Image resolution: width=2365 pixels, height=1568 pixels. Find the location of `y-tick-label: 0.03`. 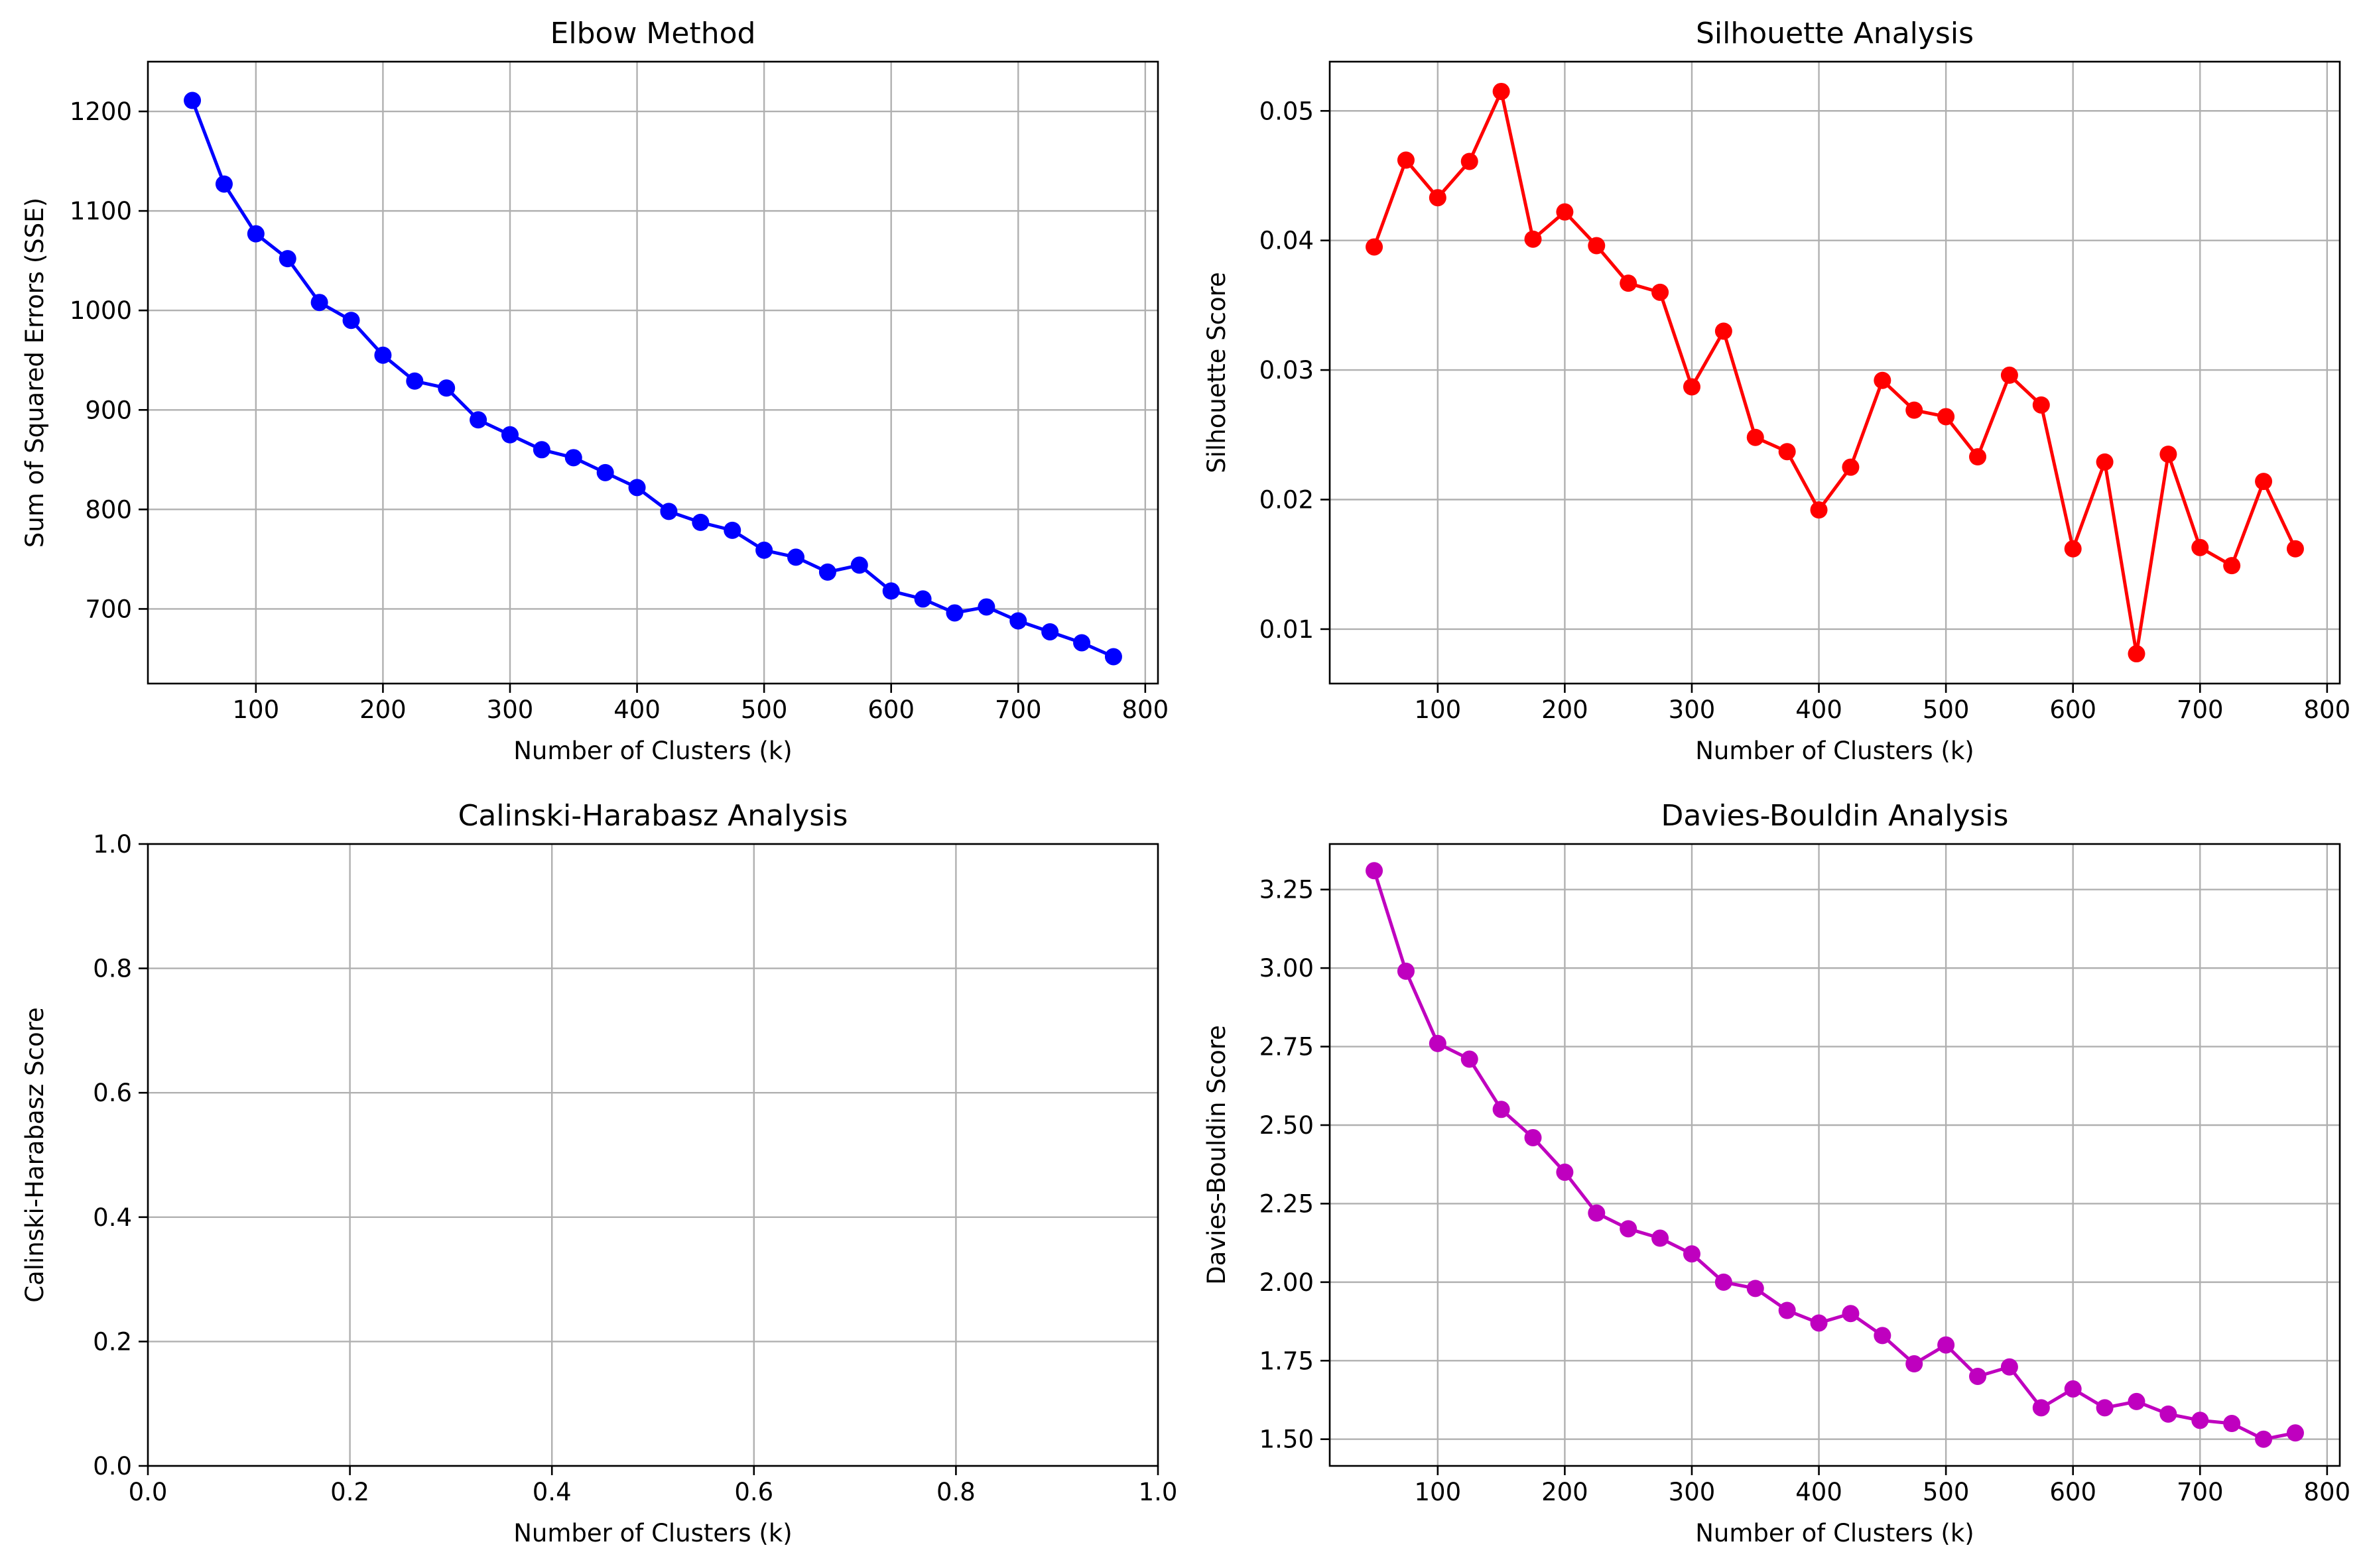

y-tick-label: 0.03 is located at coordinates (1286, 370).